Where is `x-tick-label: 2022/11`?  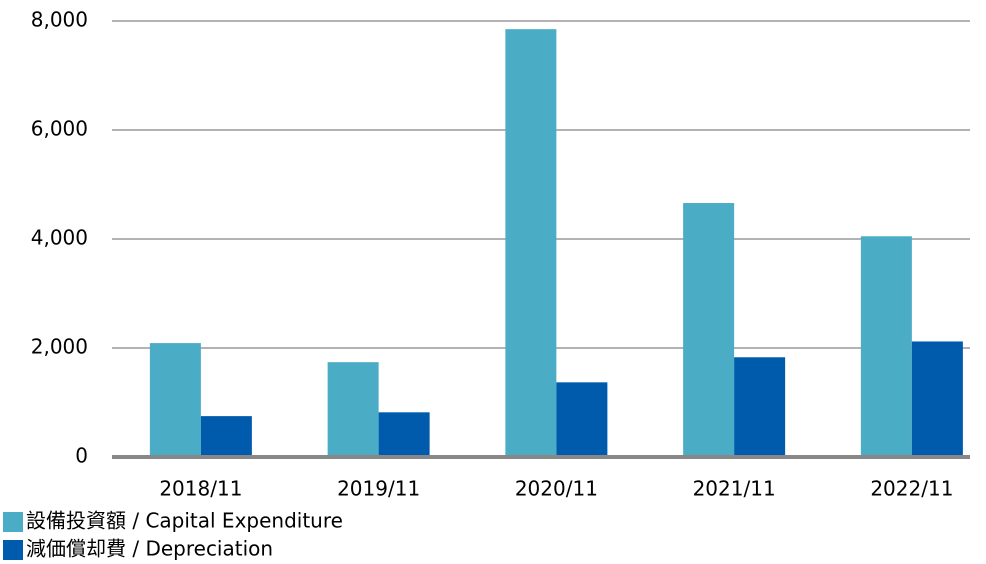
x-tick-label: 2022/11 is located at coordinates (911, 489).